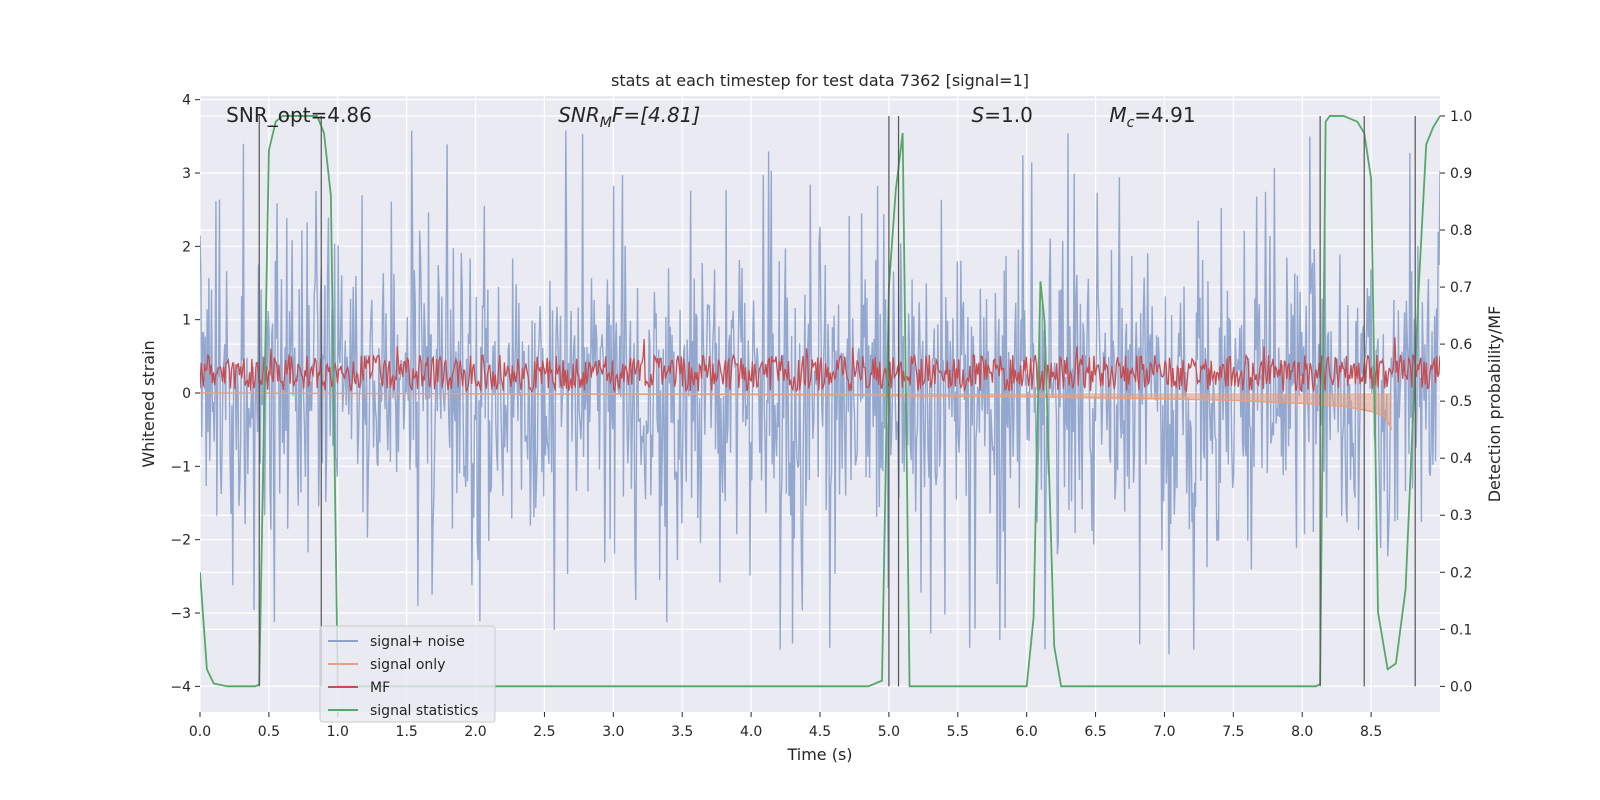 The image size is (1600, 800). What do you see at coordinates (1461, 630) in the screenshot?
I see `y-tick-label-right: 0.1` at bounding box center [1461, 630].